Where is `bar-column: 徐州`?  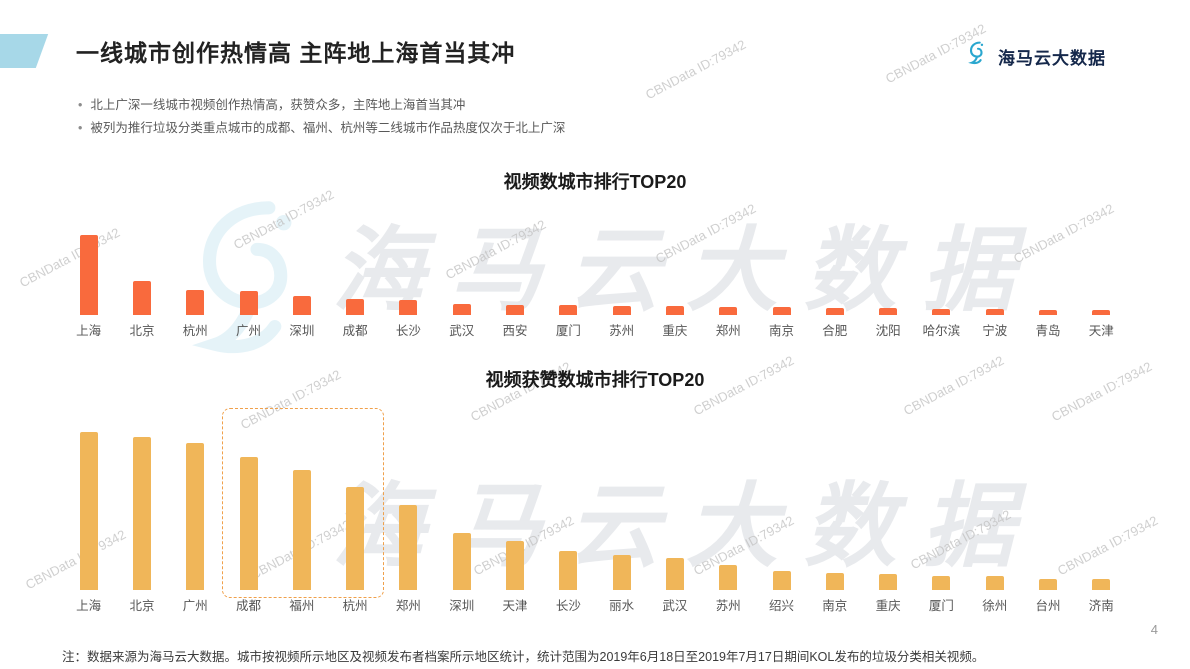
bar-column: 徐州 is located at coordinates (994, 519).